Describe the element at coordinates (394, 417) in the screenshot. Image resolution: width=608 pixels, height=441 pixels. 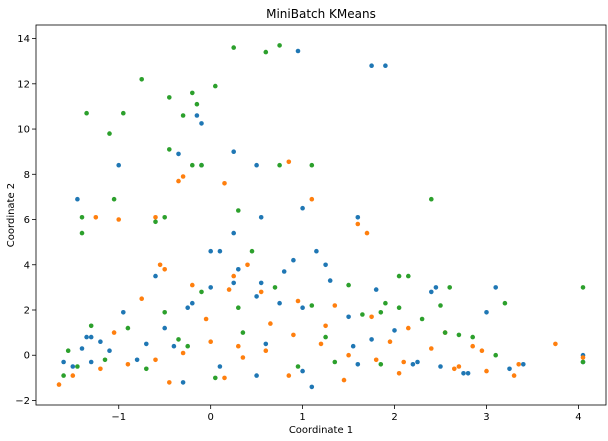
I see `x-tick-label: 2` at that location.